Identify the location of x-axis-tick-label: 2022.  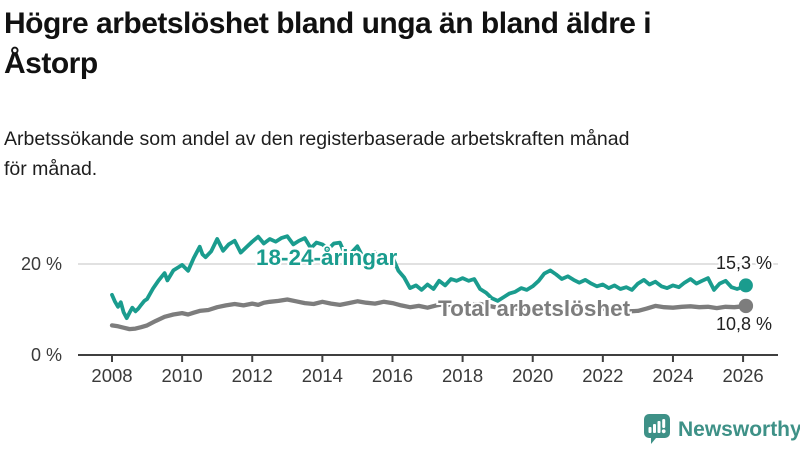
(602, 375).